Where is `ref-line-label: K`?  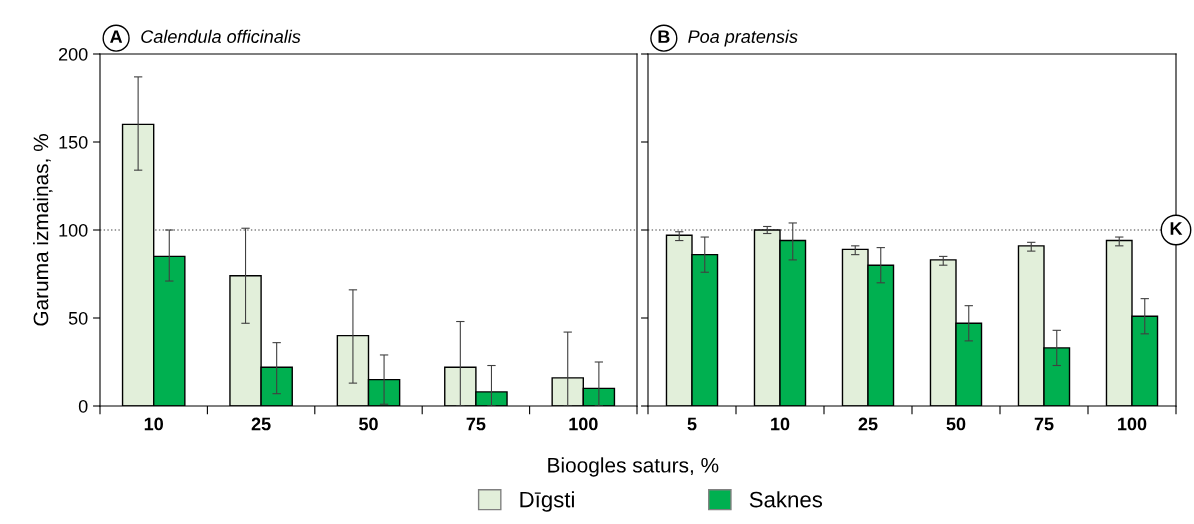
ref-line-label: K is located at coordinates (1176, 228).